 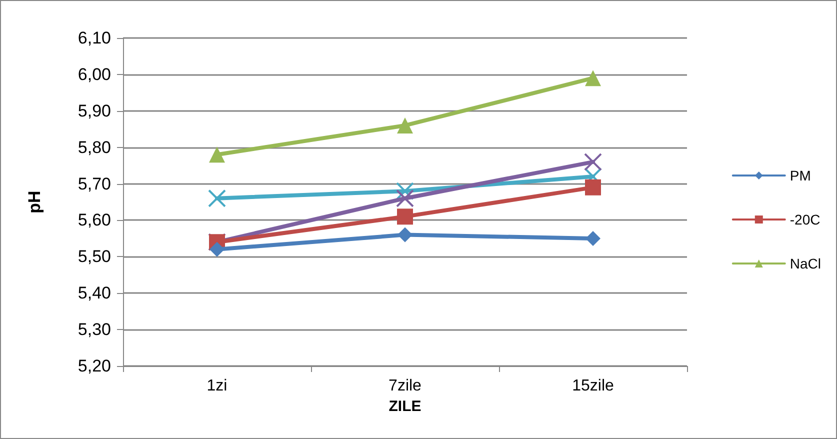 What do you see at coordinates (94, 74) in the screenshot?
I see `y-tick-label: 6,00` at bounding box center [94, 74].